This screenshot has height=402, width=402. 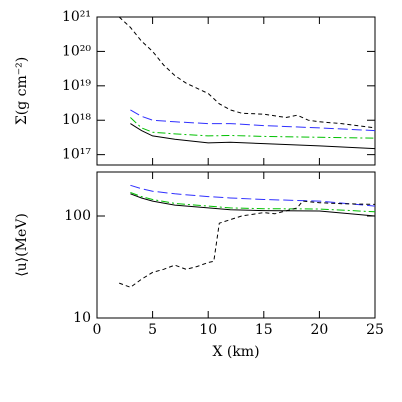 I want to click on y-tick-label: 10²¹, so click(x=76, y=17).